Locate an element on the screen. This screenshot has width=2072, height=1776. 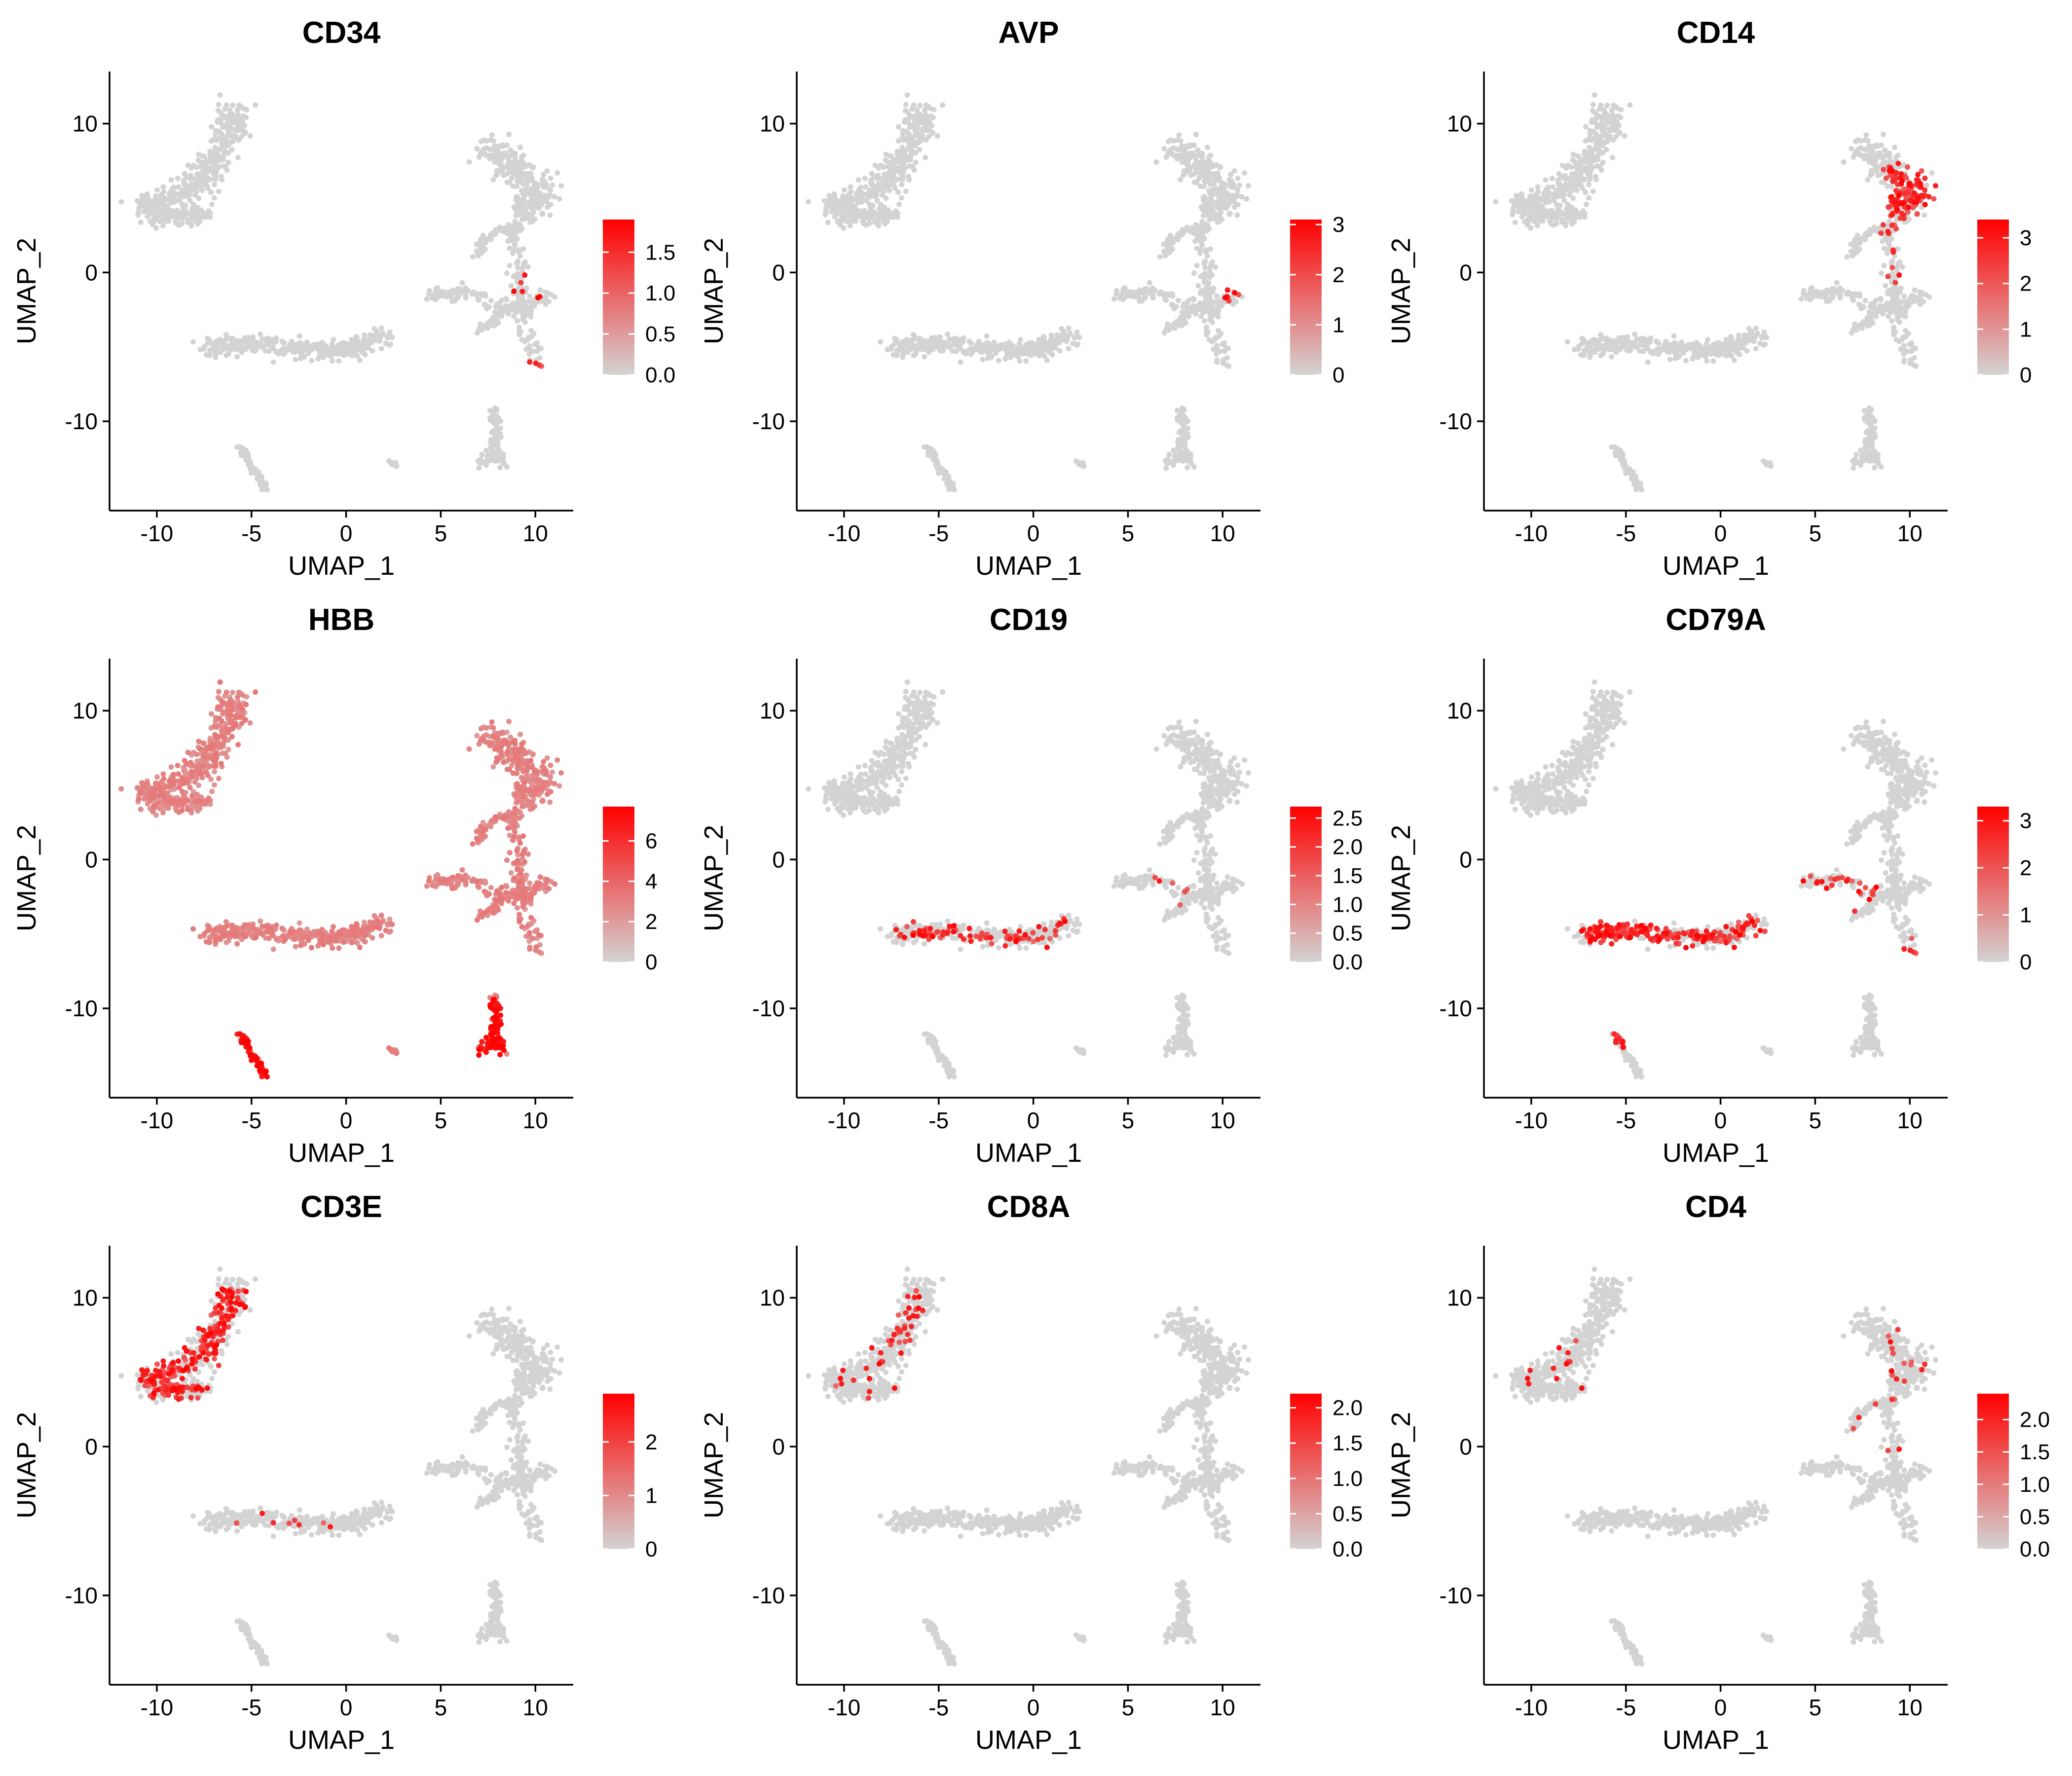
y-tick-label: 0 is located at coordinates (779, 272).